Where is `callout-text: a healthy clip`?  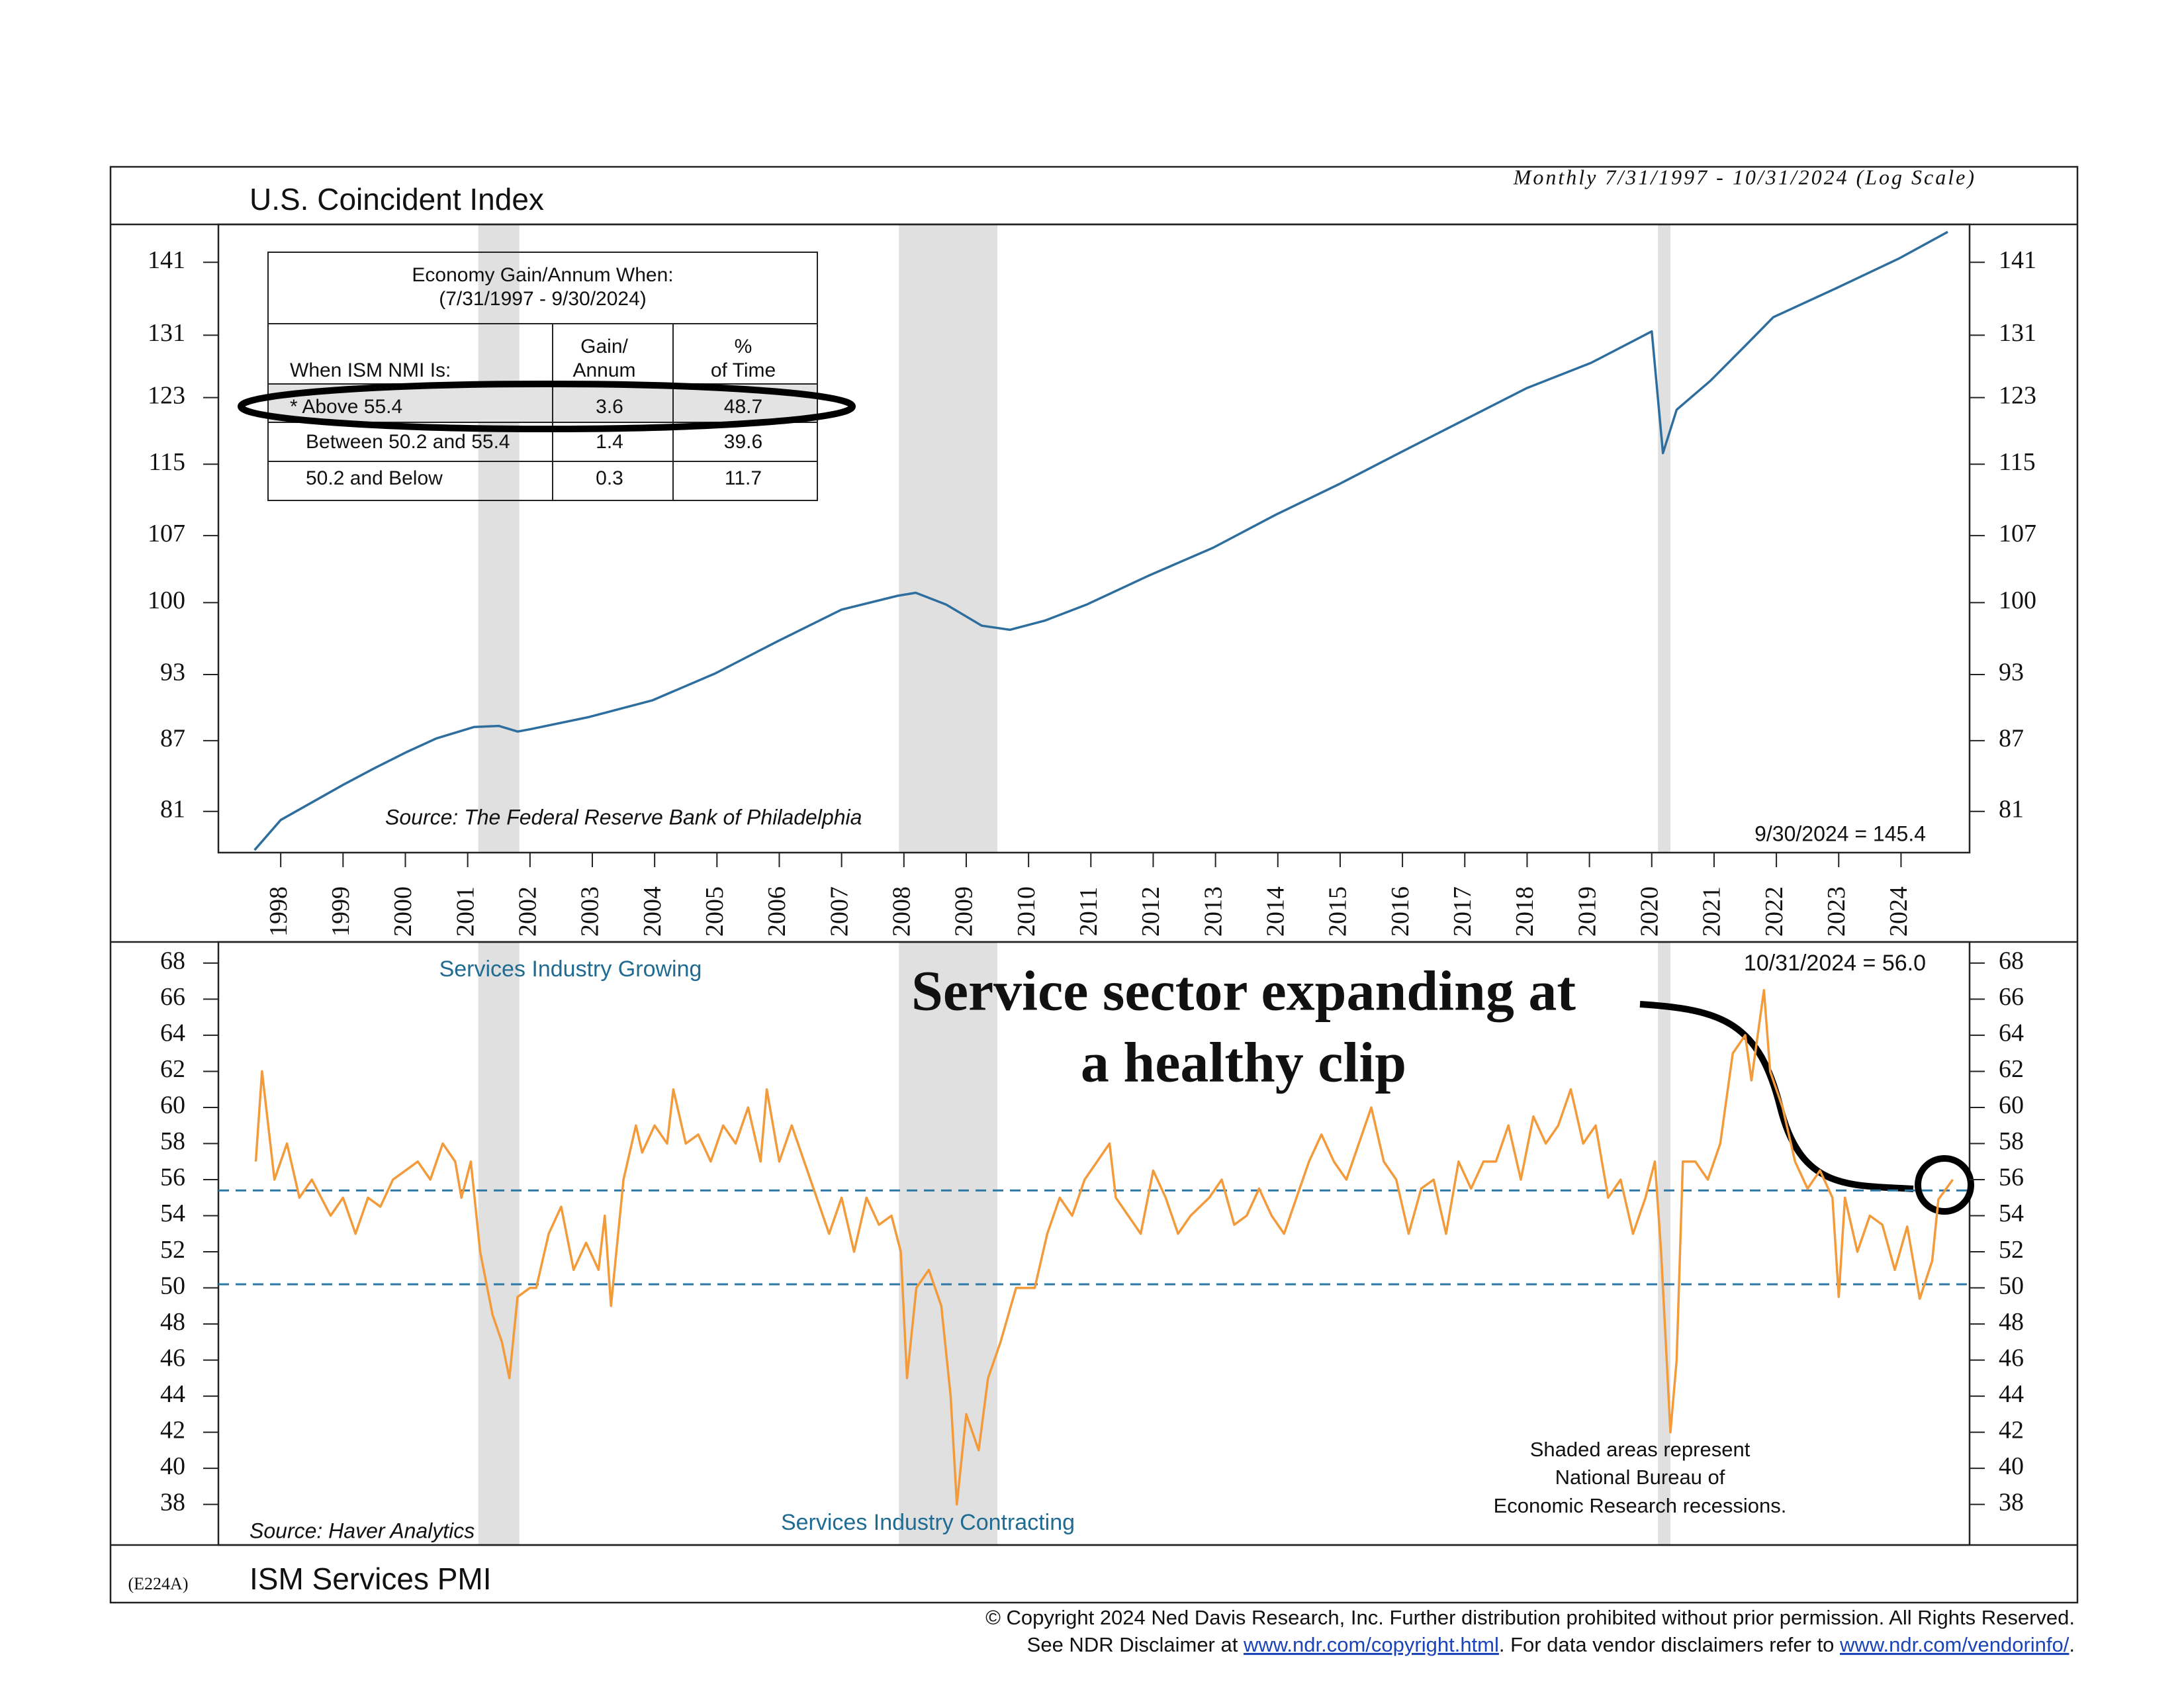
callout-text: a healthy clip is located at coordinates (1243, 1062).